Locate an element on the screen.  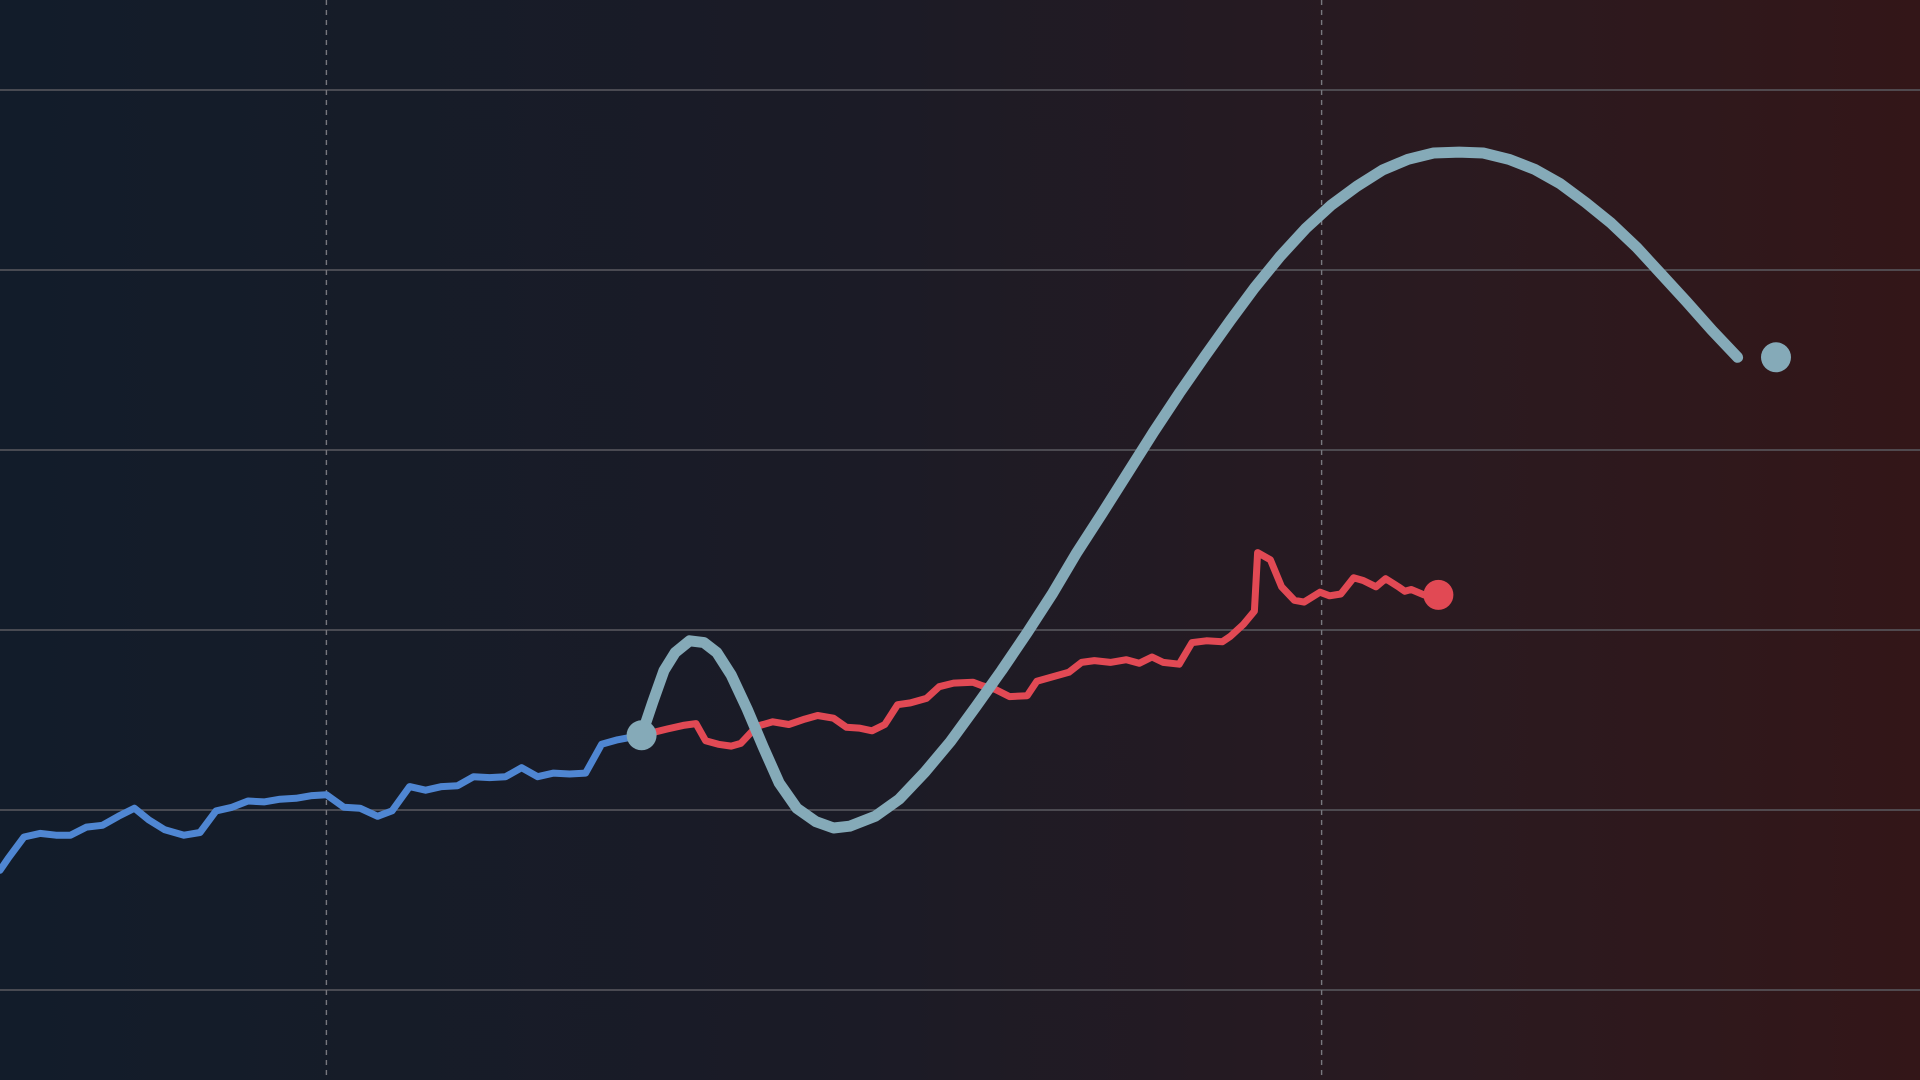
series-line-history is located at coordinates (323, 802).